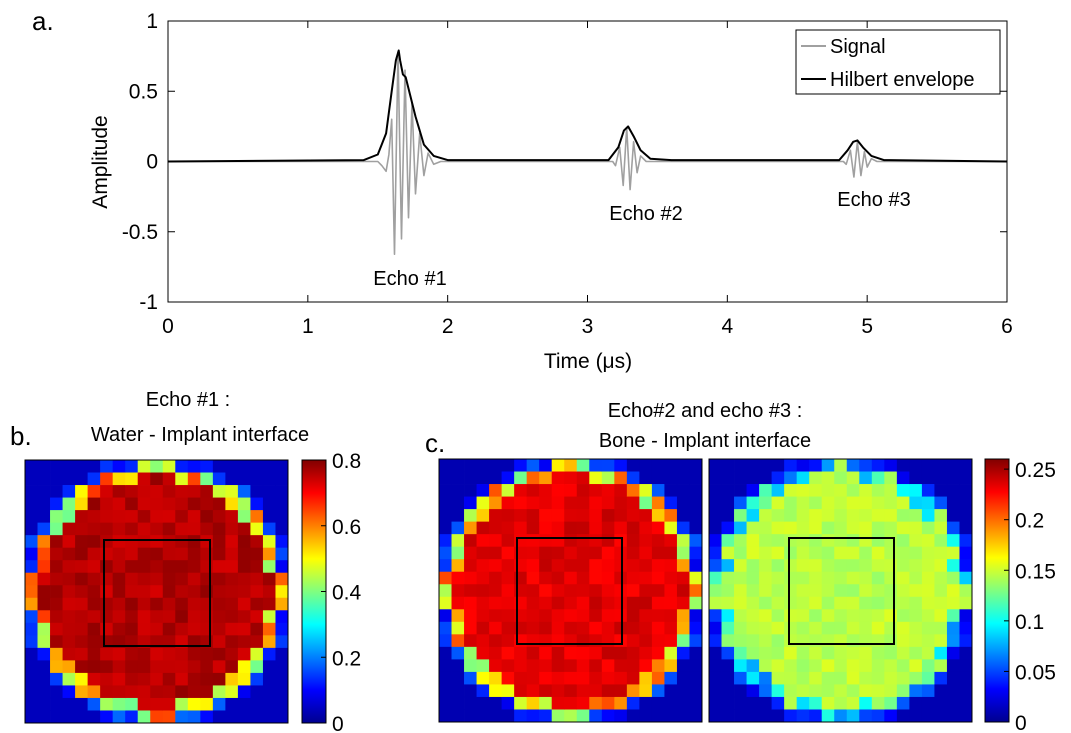 The height and width of the screenshot is (733, 1071). I want to click on x-tick-label: 1, so click(308, 326).